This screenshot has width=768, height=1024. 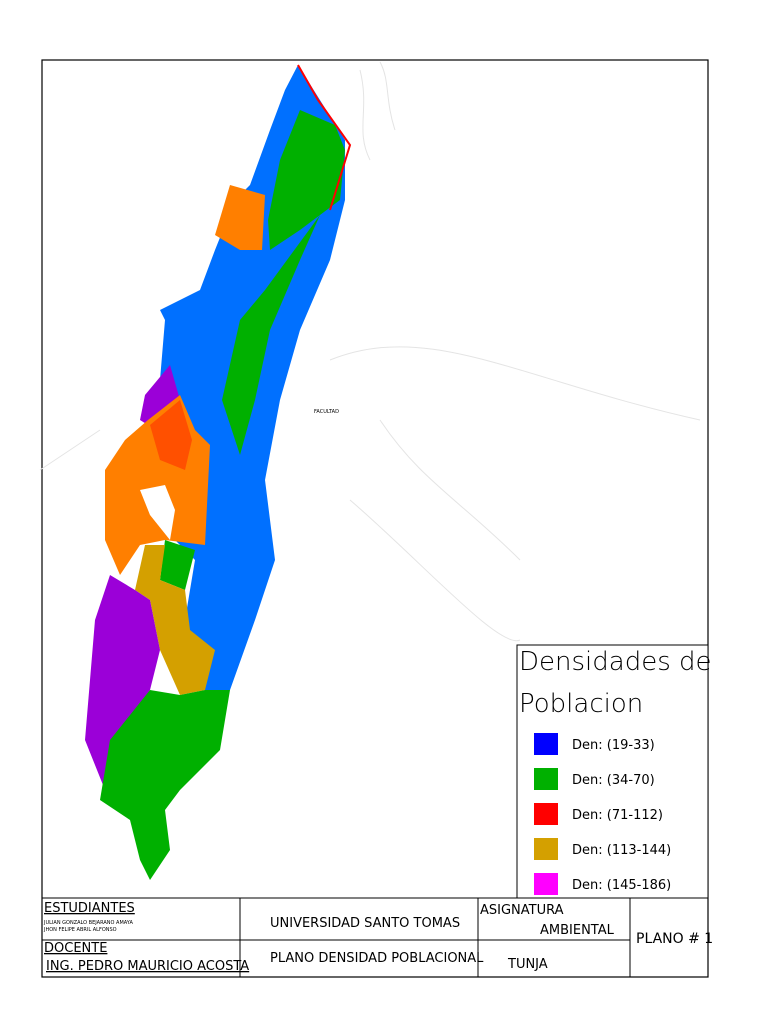 I want to click on subject-heading: ASIGNATURA, so click(x=522, y=910).